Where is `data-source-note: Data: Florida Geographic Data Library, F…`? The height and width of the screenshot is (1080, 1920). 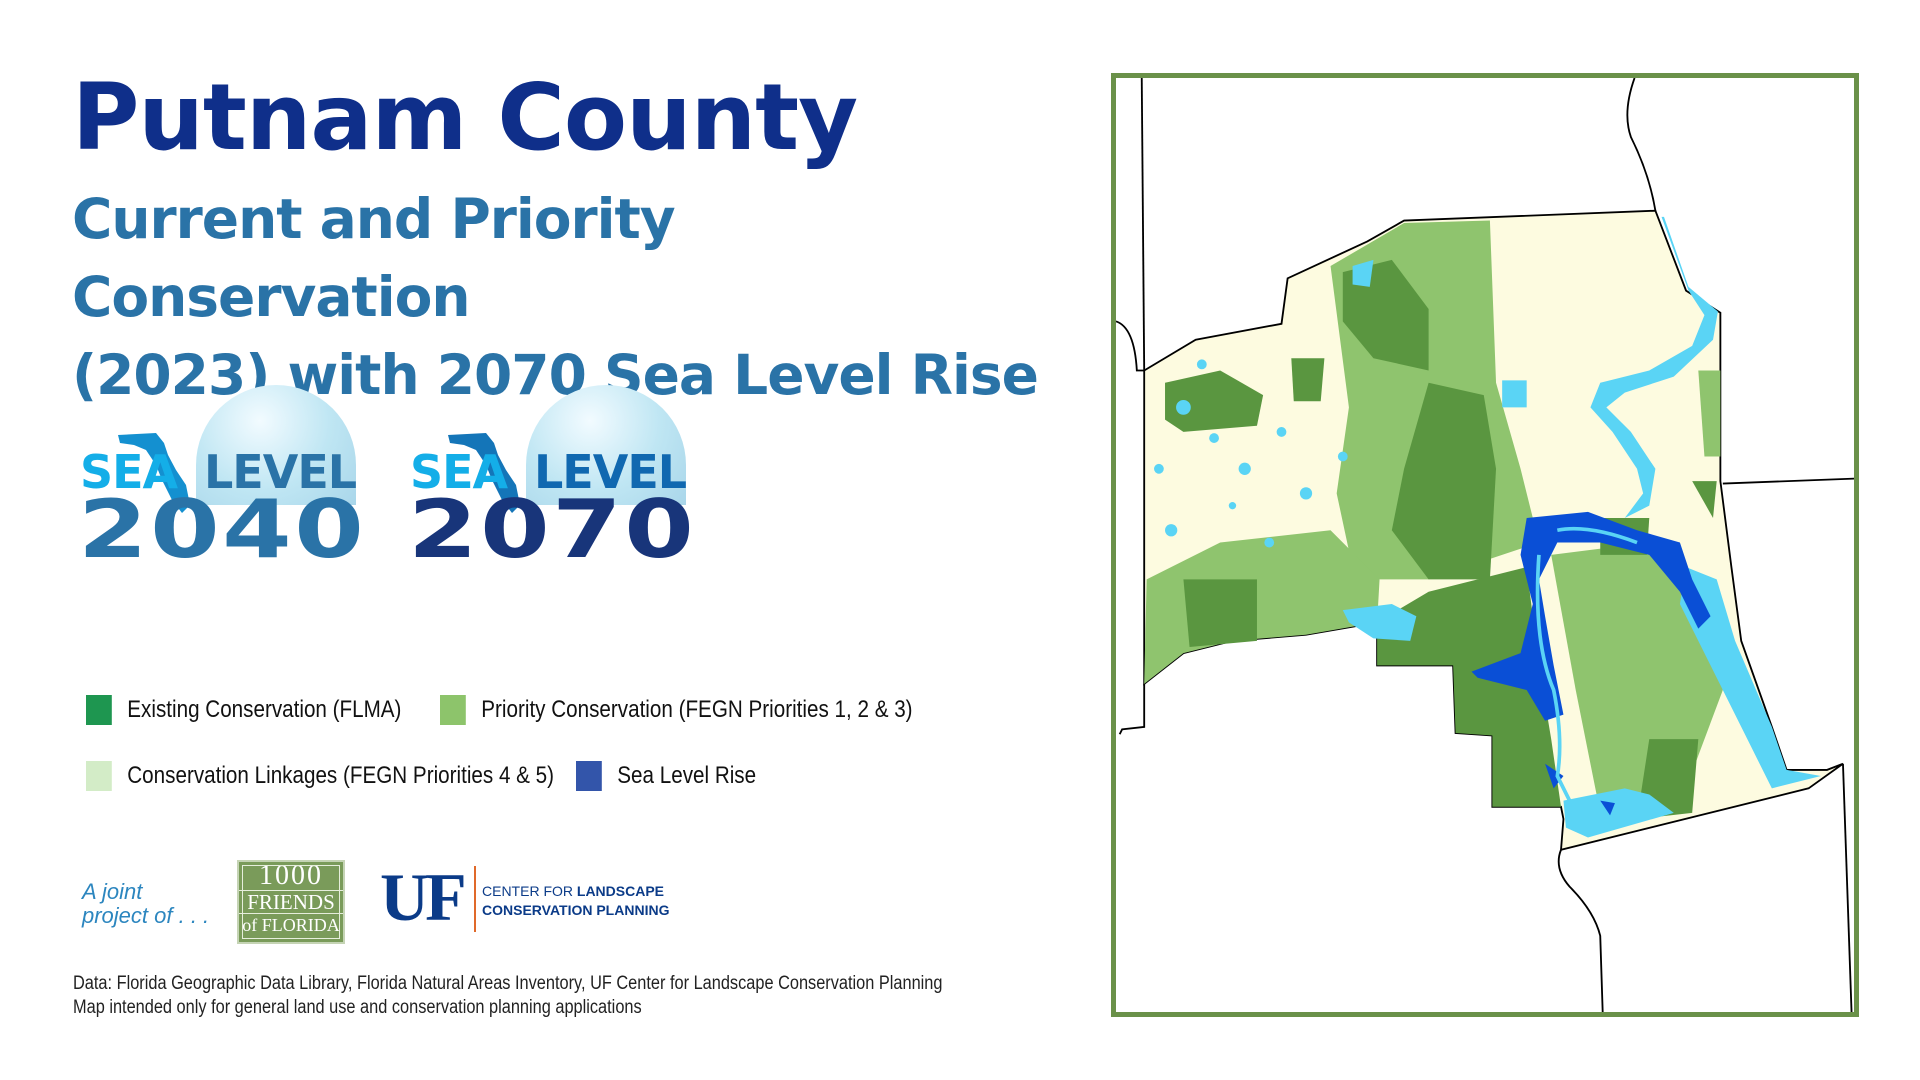
data-source-note: Data: Florida Geographic Data Library, F… is located at coordinates (507, 996).